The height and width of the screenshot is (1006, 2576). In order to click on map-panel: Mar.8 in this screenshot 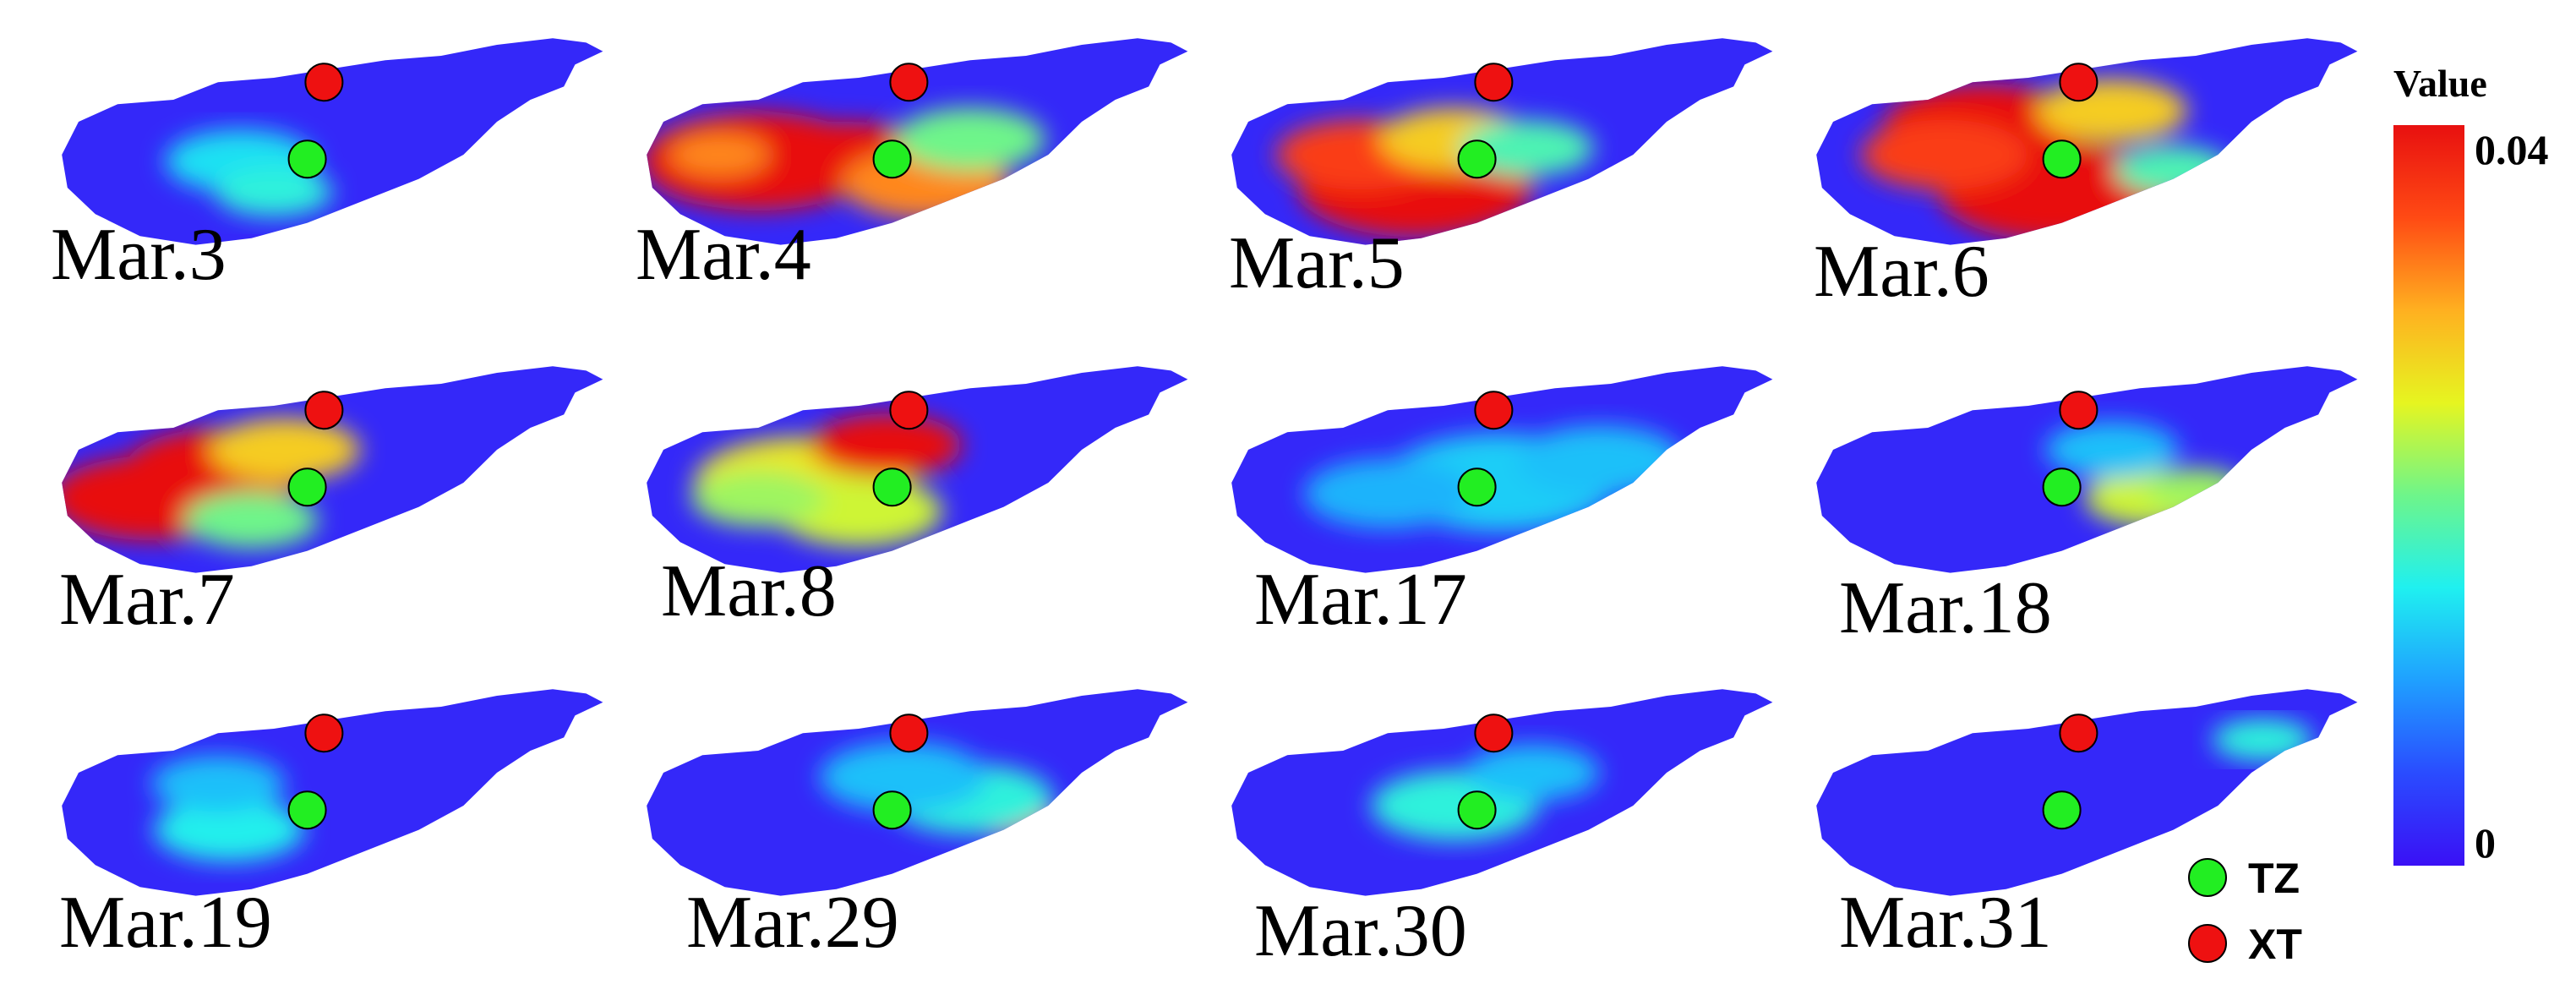, I will do `click(917, 499)`.